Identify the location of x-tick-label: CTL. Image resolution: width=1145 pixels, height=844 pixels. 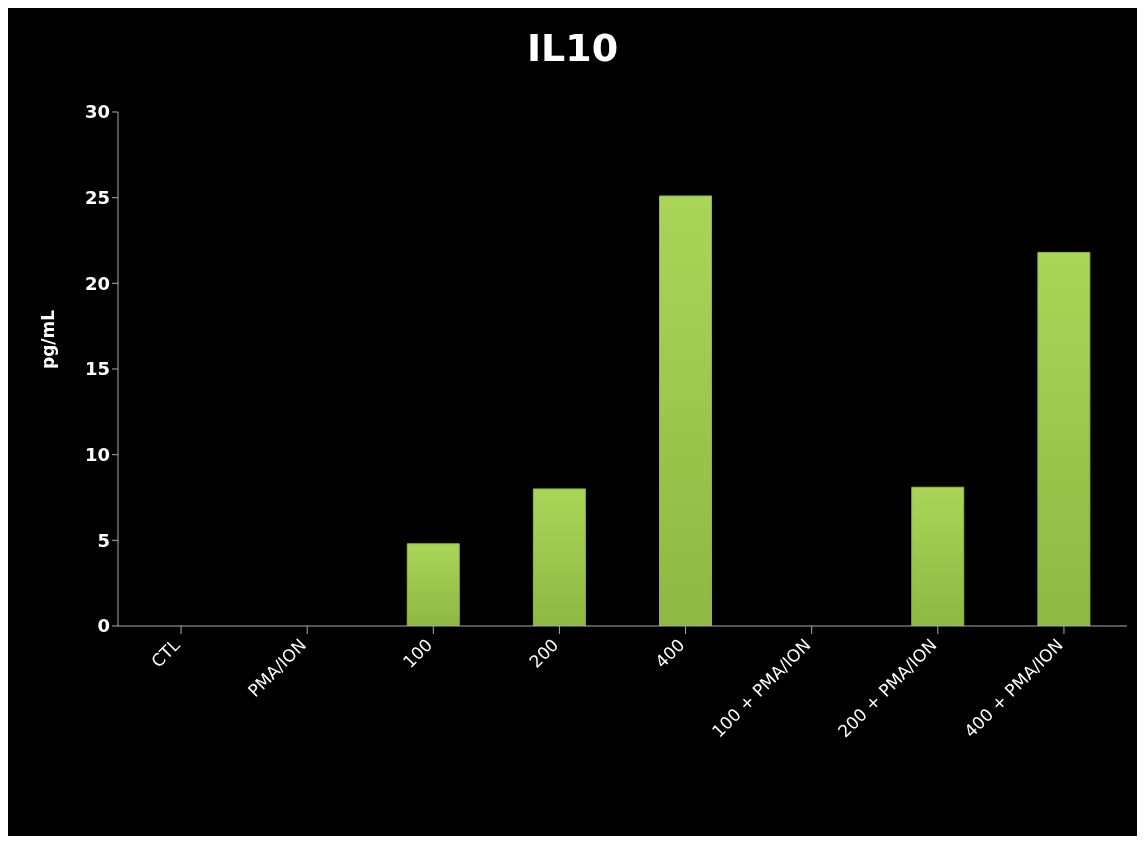
(166, 653).